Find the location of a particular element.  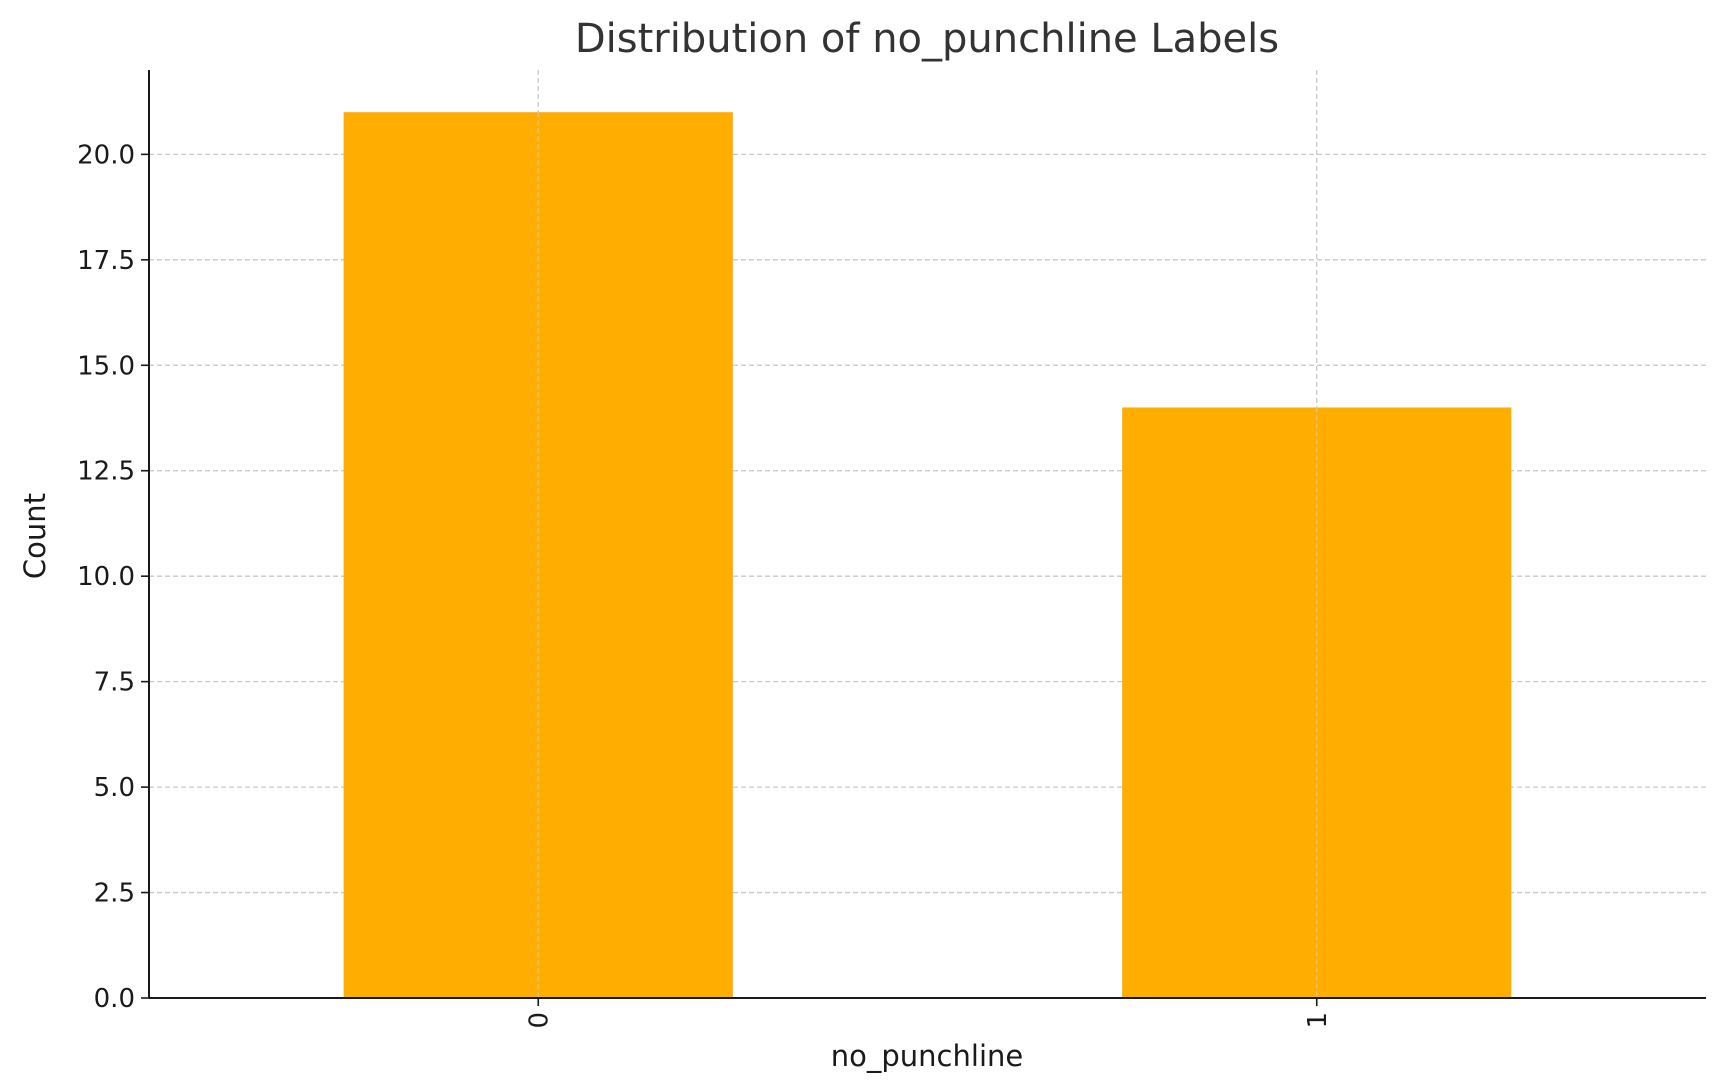

y-axis-title: Count is located at coordinates (35, 536).